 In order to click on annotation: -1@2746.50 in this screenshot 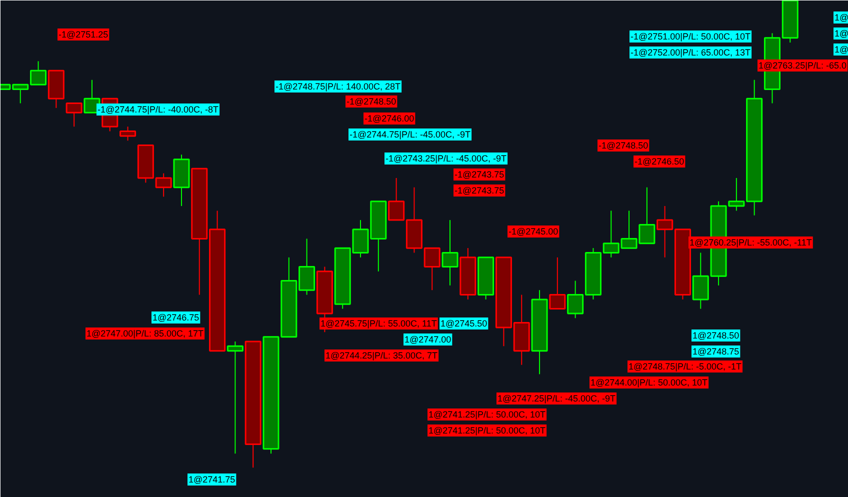, I will do `click(659, 161)`.